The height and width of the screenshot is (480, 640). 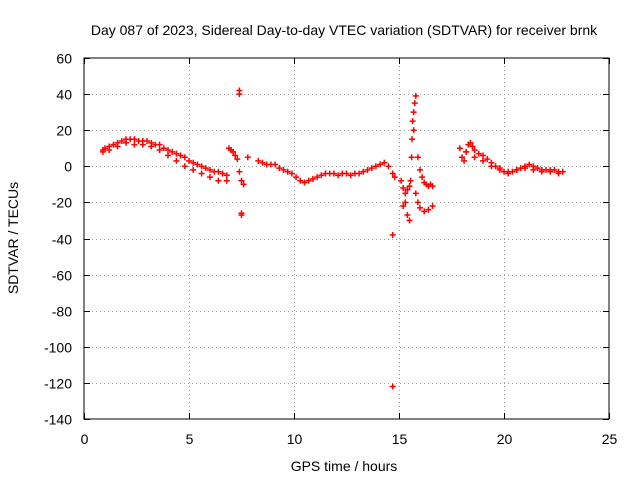 I want to click on x-tick-label: 0, so click(x=85, y=439).